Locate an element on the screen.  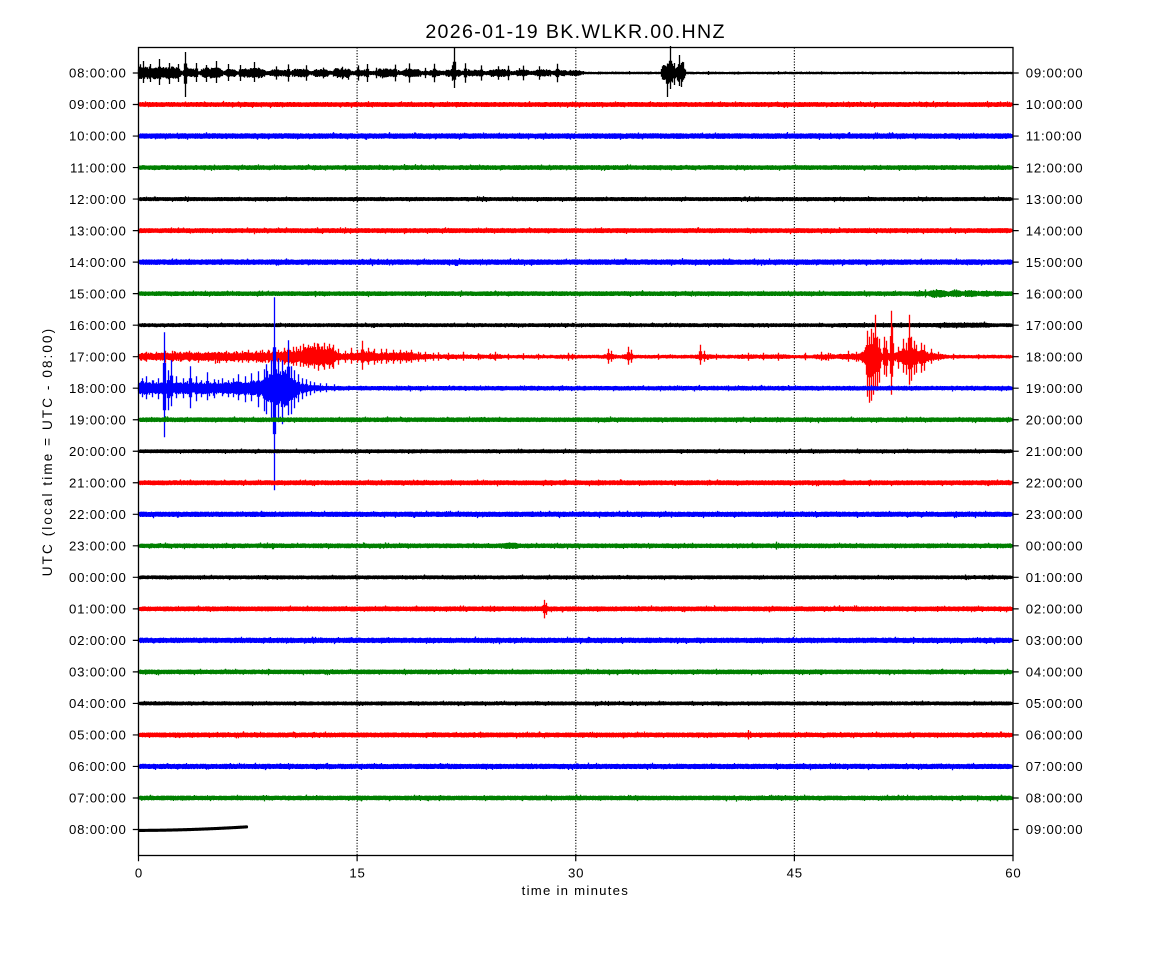
svg-text: 0 is located at coordinates (139, 872).